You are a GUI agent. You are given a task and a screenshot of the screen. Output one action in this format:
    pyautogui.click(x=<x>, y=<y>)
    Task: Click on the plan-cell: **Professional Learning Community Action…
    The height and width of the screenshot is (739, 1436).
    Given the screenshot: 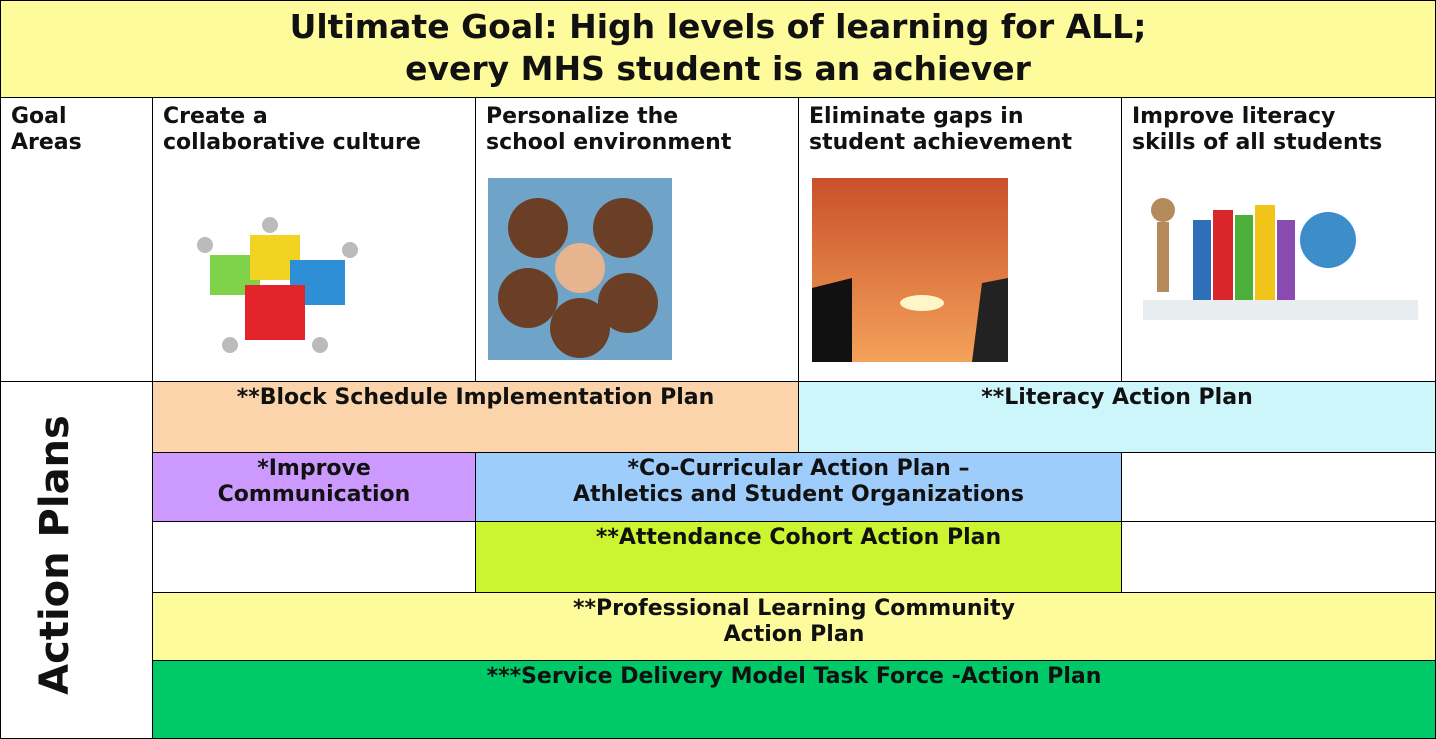 What is the action you would take?
    pyautogui.click(x=794, y=626)
    